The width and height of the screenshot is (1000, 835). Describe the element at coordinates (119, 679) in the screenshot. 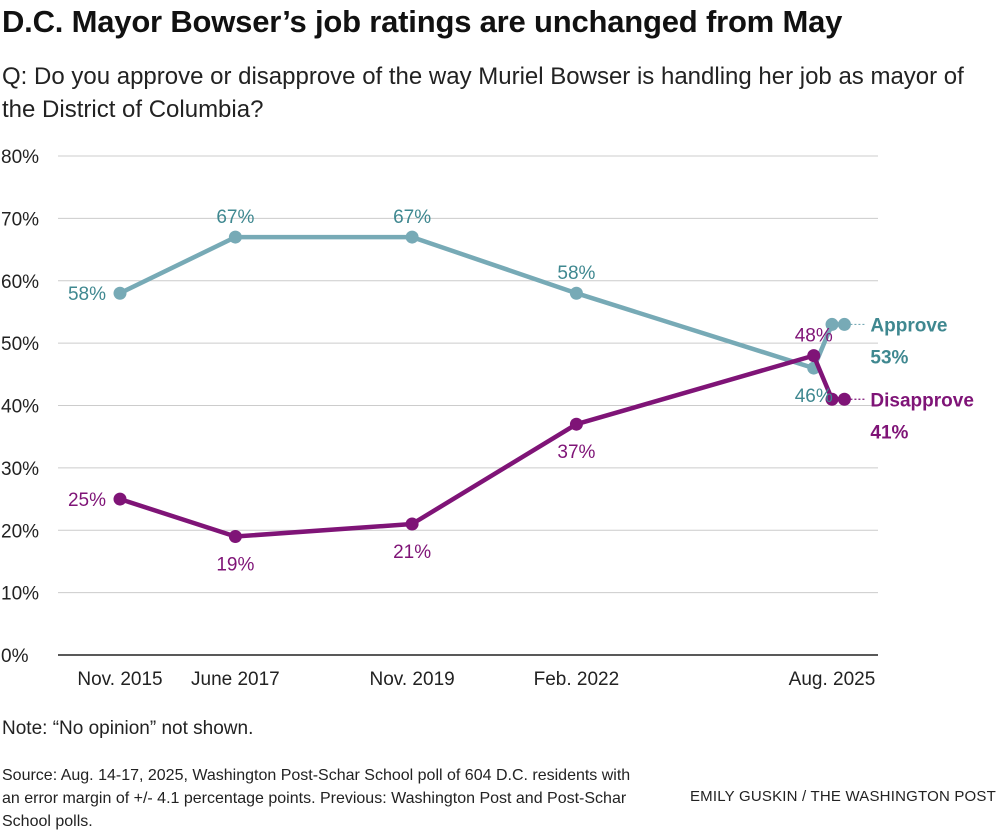

I see `x-tick-label: Nov. 2015` at that location.